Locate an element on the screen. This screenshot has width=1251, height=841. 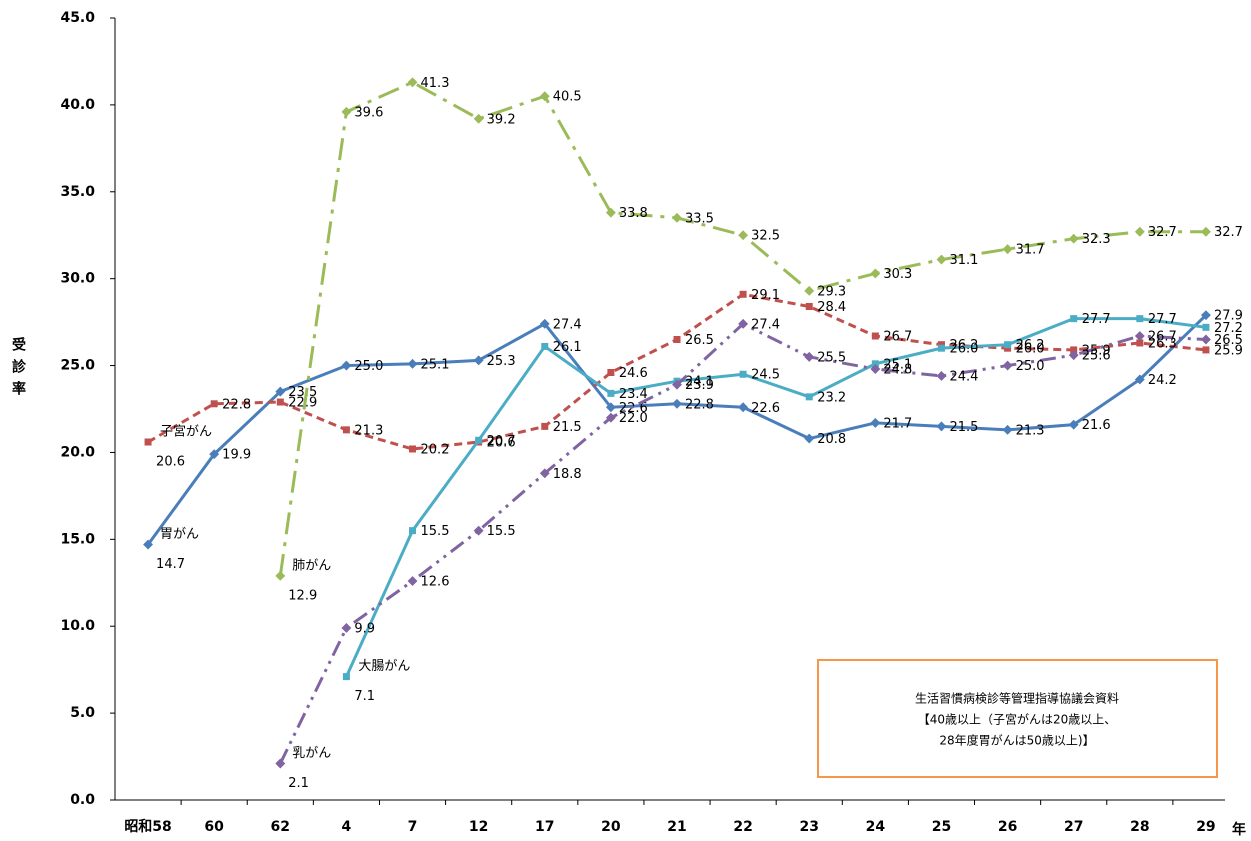
value-label: 24.5 is located at coordinates (765, 375).